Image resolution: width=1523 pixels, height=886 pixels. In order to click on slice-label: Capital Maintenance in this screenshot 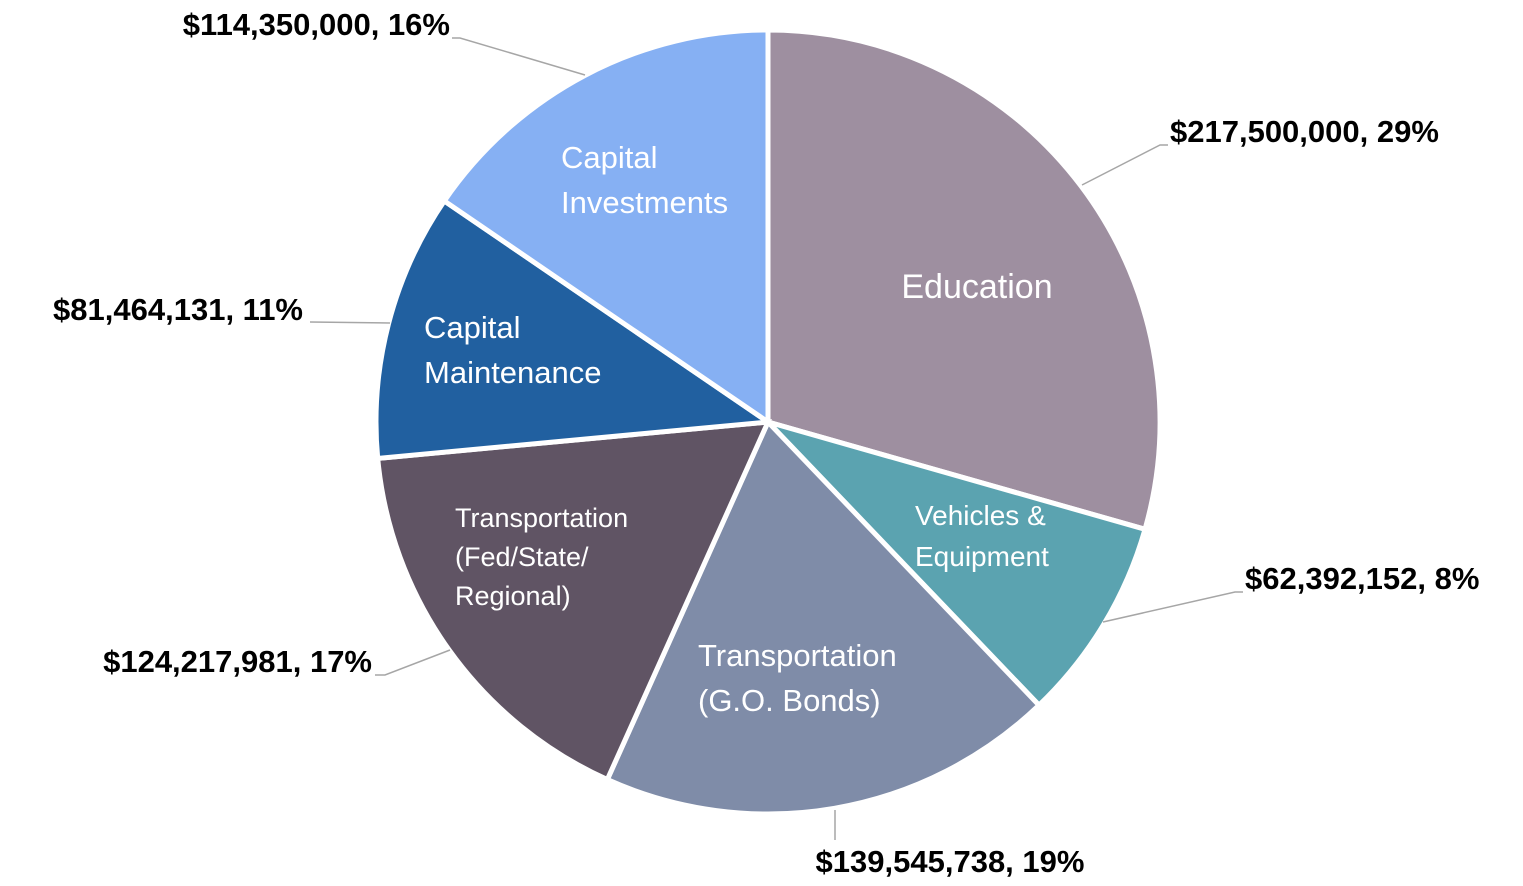, I will do `click(513, 350)`.